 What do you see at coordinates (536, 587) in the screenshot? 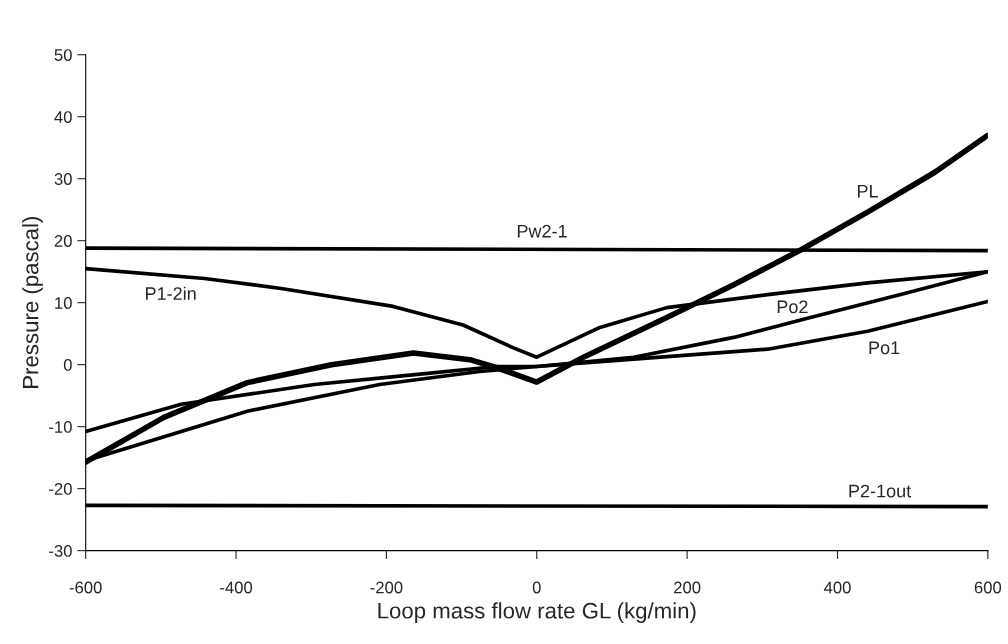
I see `x-tick-label: 0` at bounding box center [536, 587].